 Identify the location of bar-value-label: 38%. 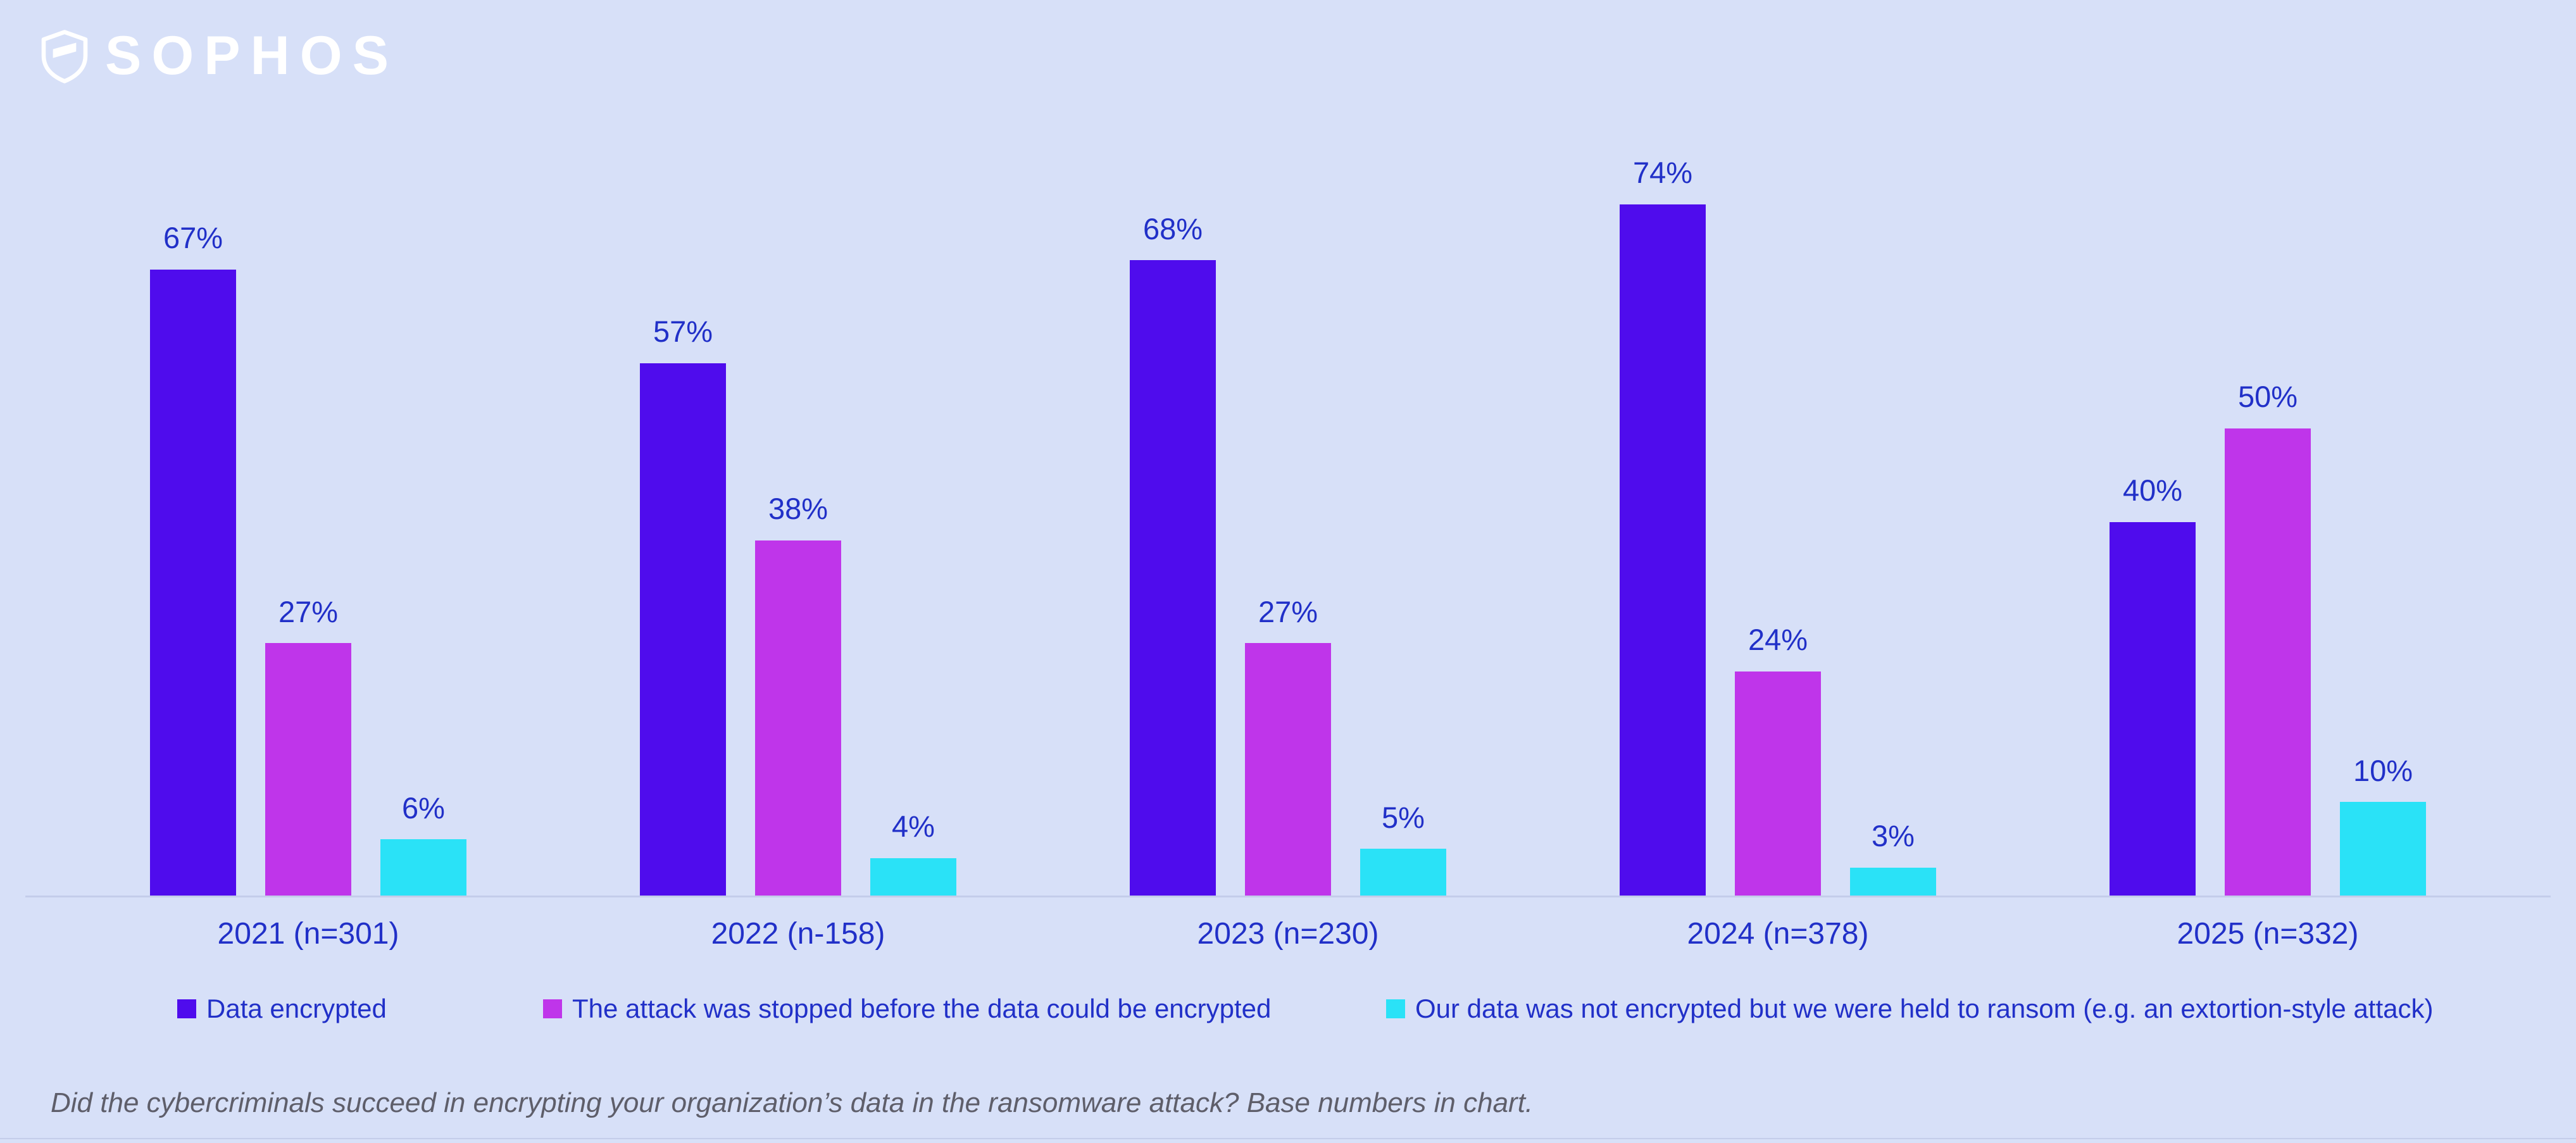
(798, 509).